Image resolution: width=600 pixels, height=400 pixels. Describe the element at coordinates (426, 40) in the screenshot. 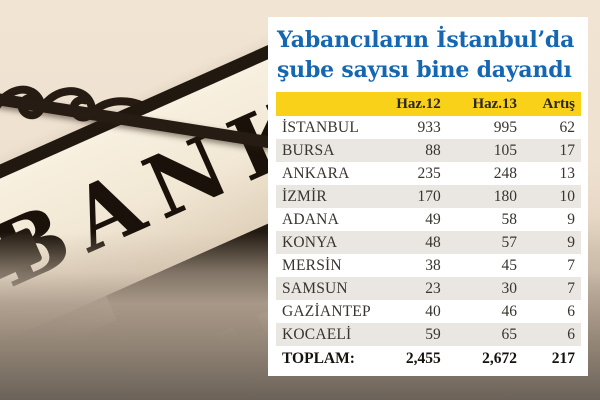

I see `headline-line-1: Yabancıların İstanbul’da` at that location.